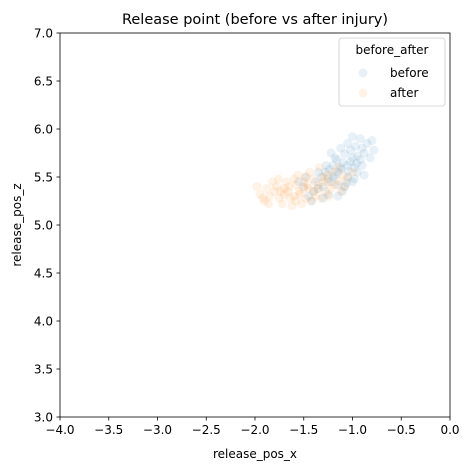 Image resolution: width=469 pixels, height=470 pixels. Describe the element at coordinates (404, 93) in the screenshot. I see `legend-label-after: after` at that location.